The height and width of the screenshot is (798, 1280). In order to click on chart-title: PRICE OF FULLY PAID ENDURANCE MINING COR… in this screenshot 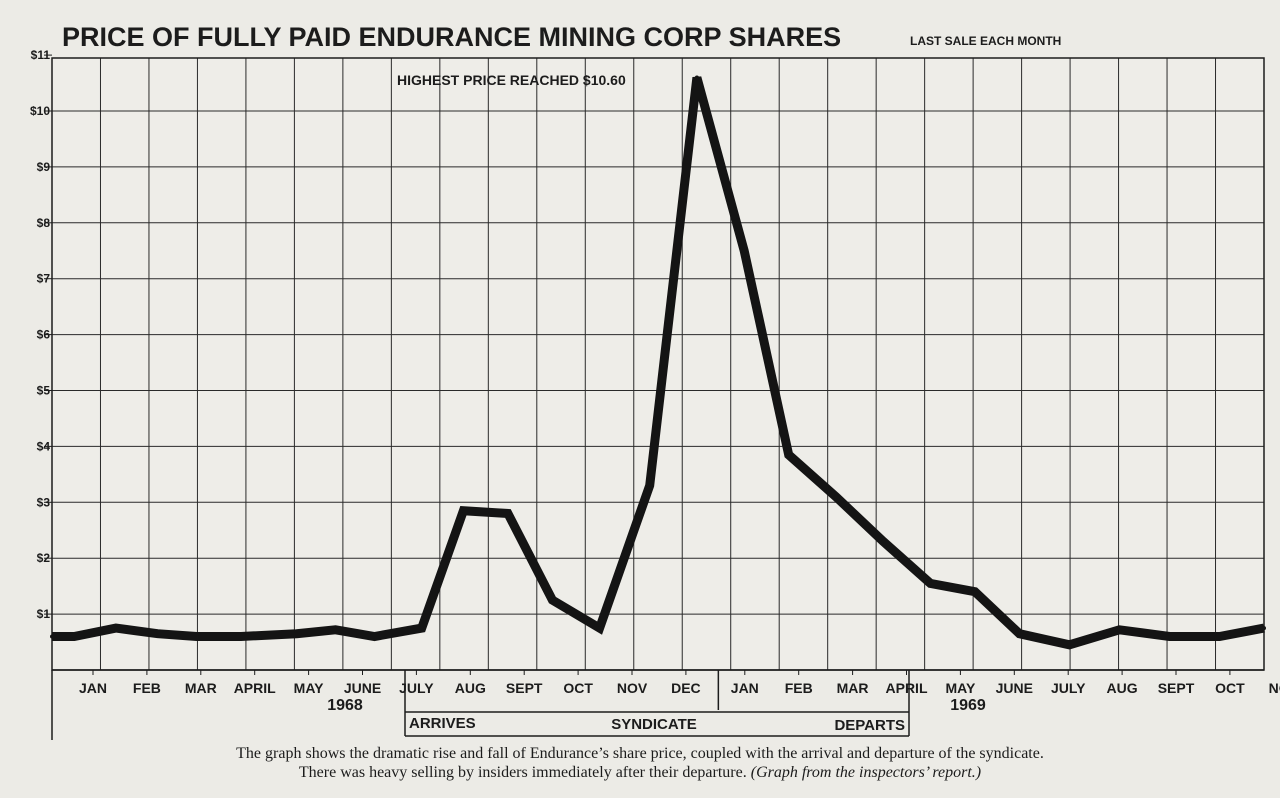, I will do `click(451, 37)`.